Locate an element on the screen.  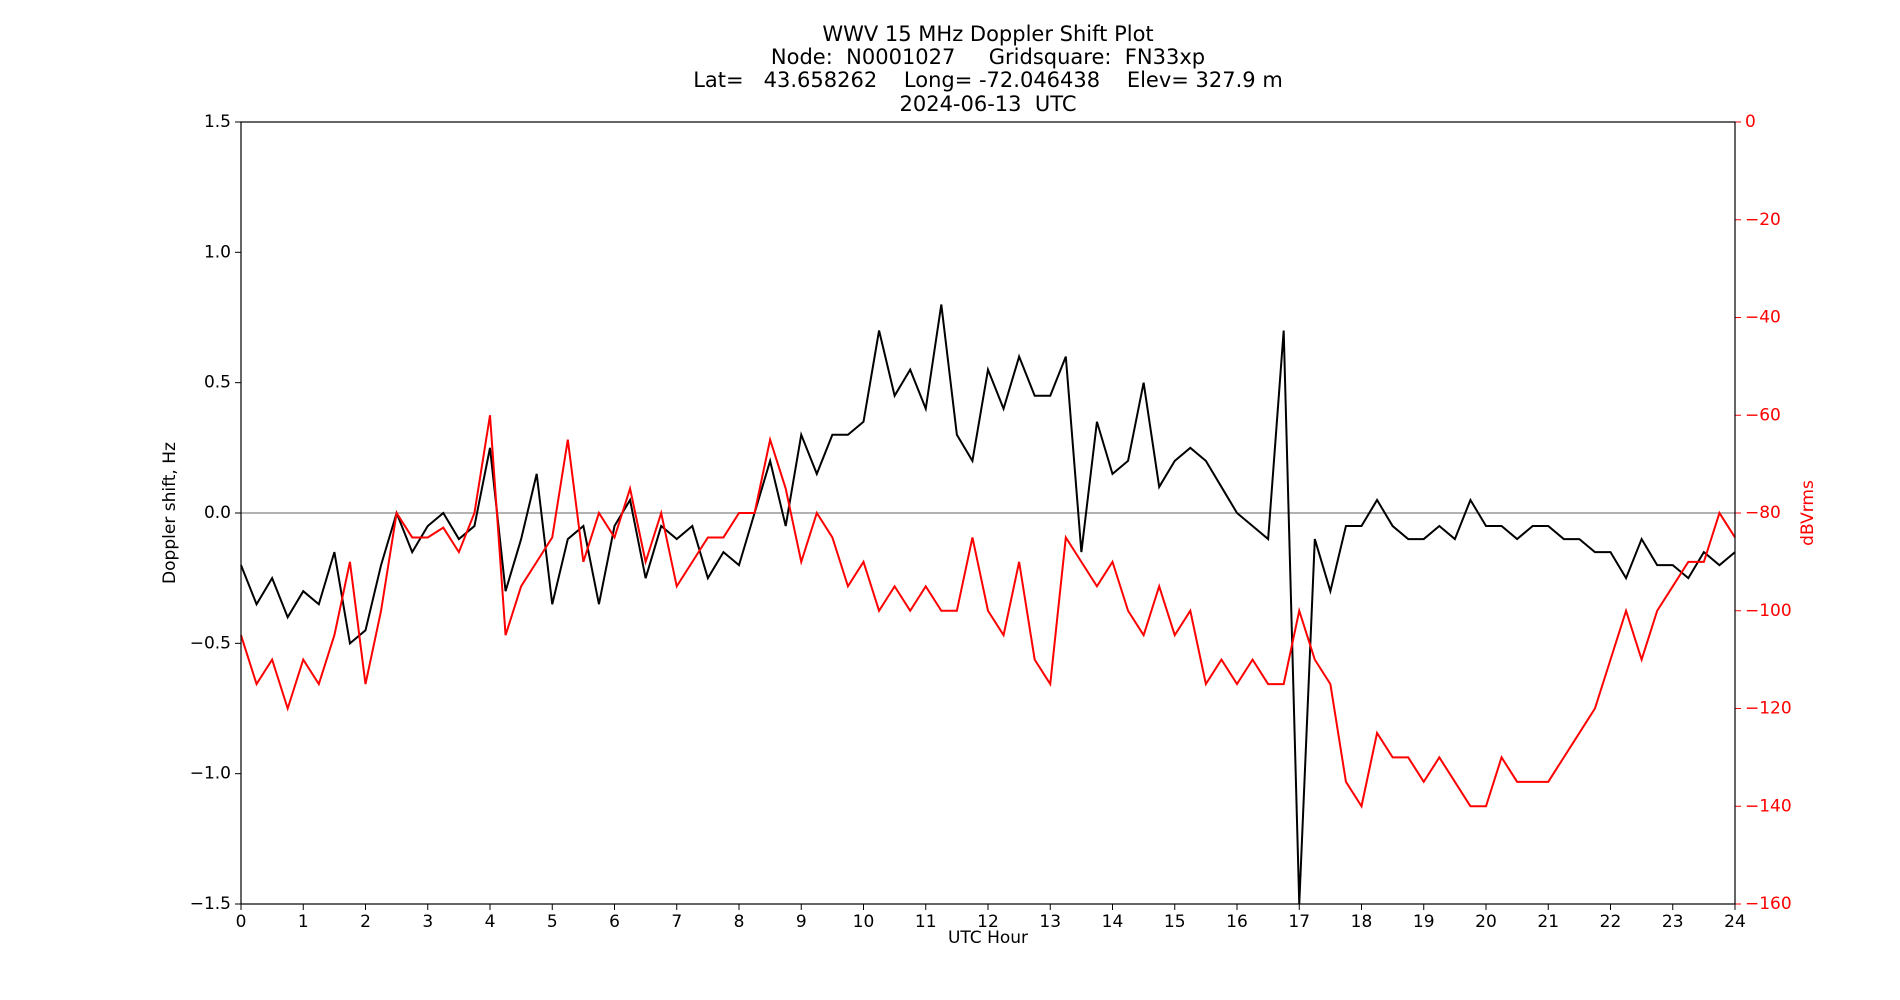
y2-tick-label: −80 is located at coordinates (1763, 513).